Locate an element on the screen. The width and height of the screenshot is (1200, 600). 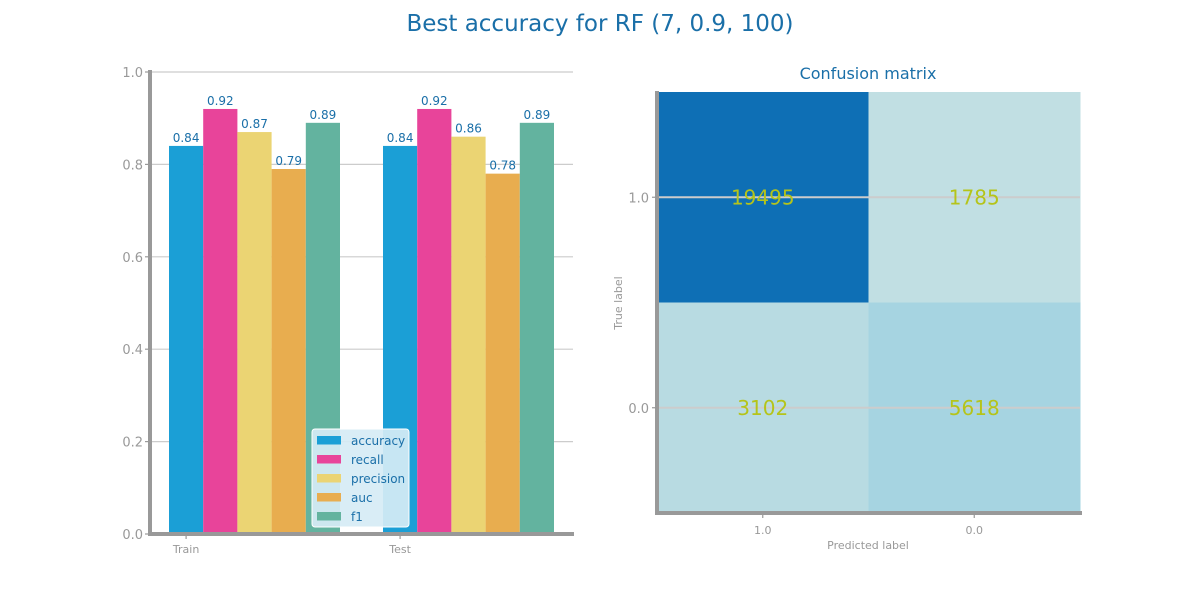
confusion-matrix-y-axis-label: True label is located at coordinates (618, 303).